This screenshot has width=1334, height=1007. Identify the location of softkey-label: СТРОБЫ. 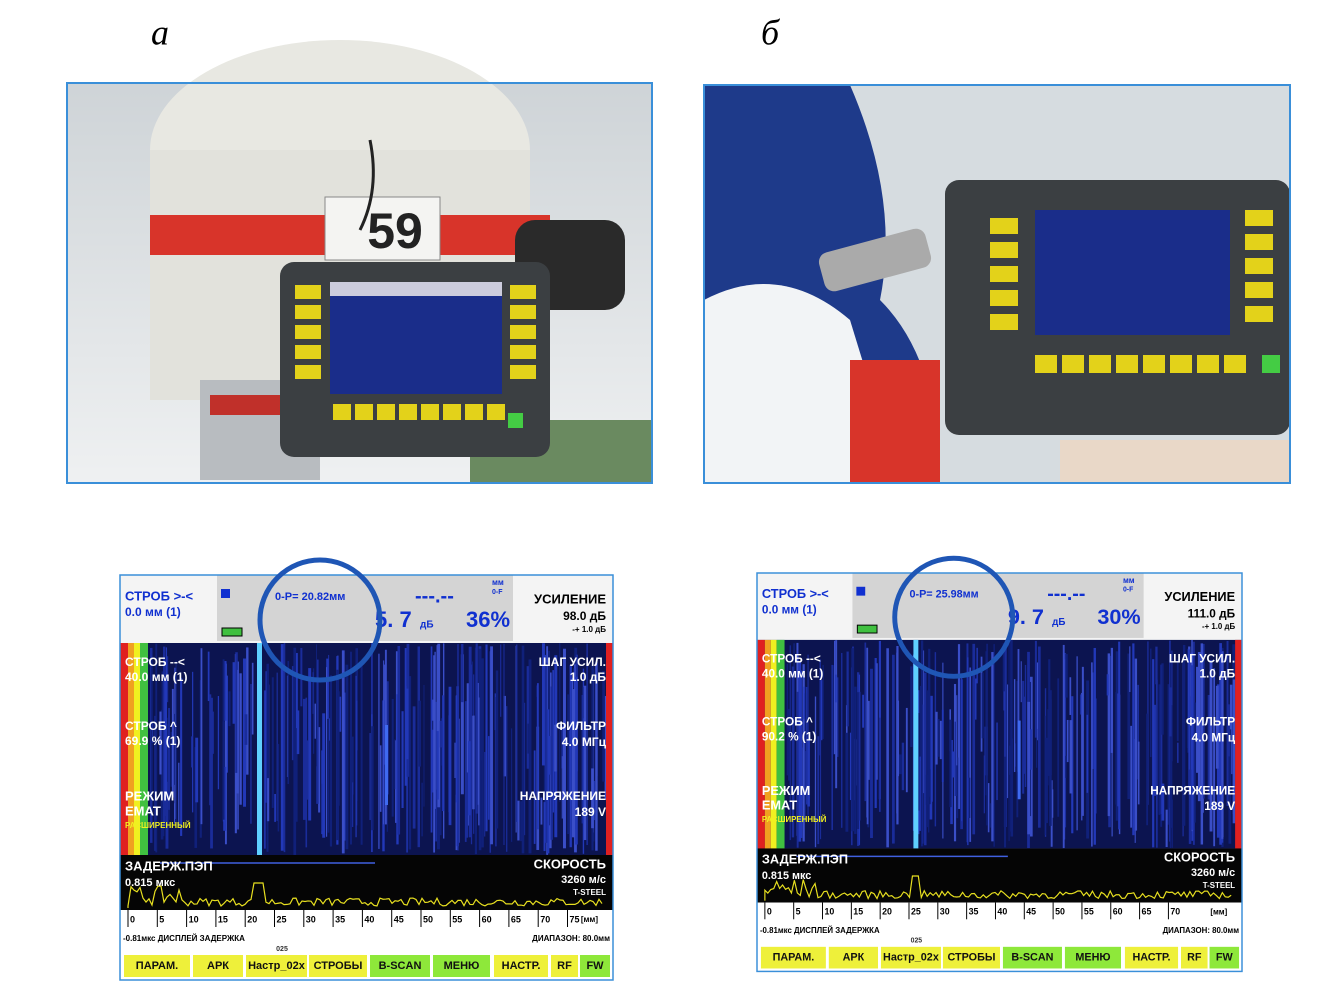
(971, 958).